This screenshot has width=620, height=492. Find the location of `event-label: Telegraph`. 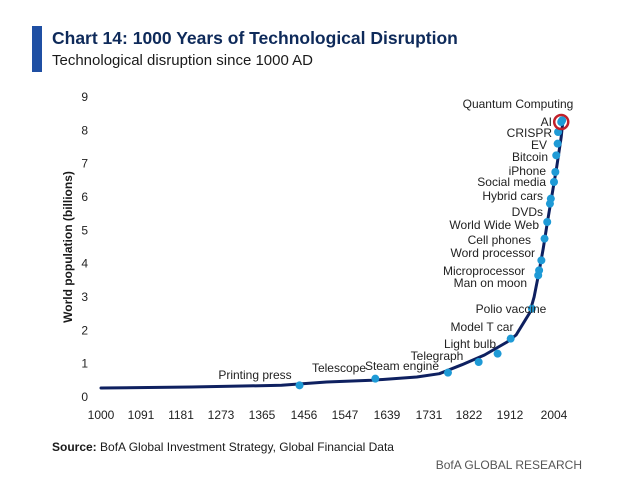

event-label: Telegraph is located at coordinates (437, 356).